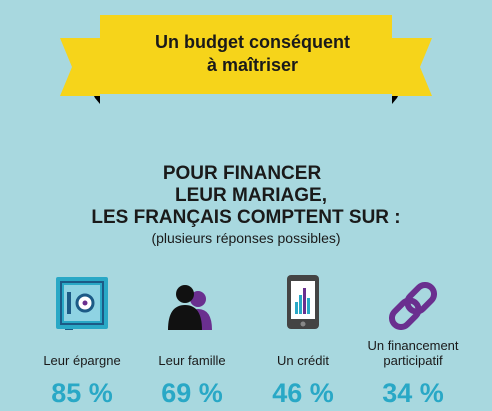  I want to click on stat-value: 85 %, so click(82, 393).